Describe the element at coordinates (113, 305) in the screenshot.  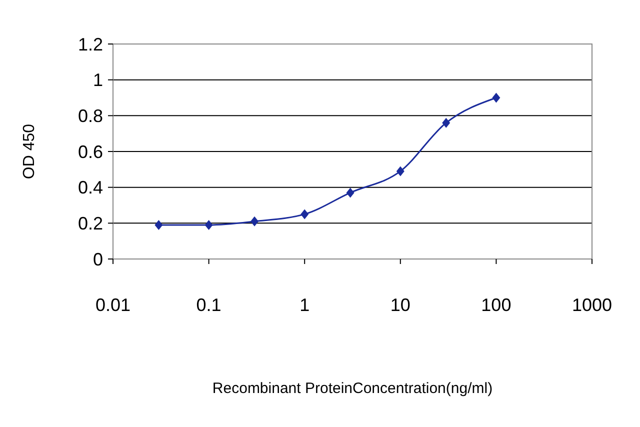
I see `x-tick-label: 0.01` at that location.